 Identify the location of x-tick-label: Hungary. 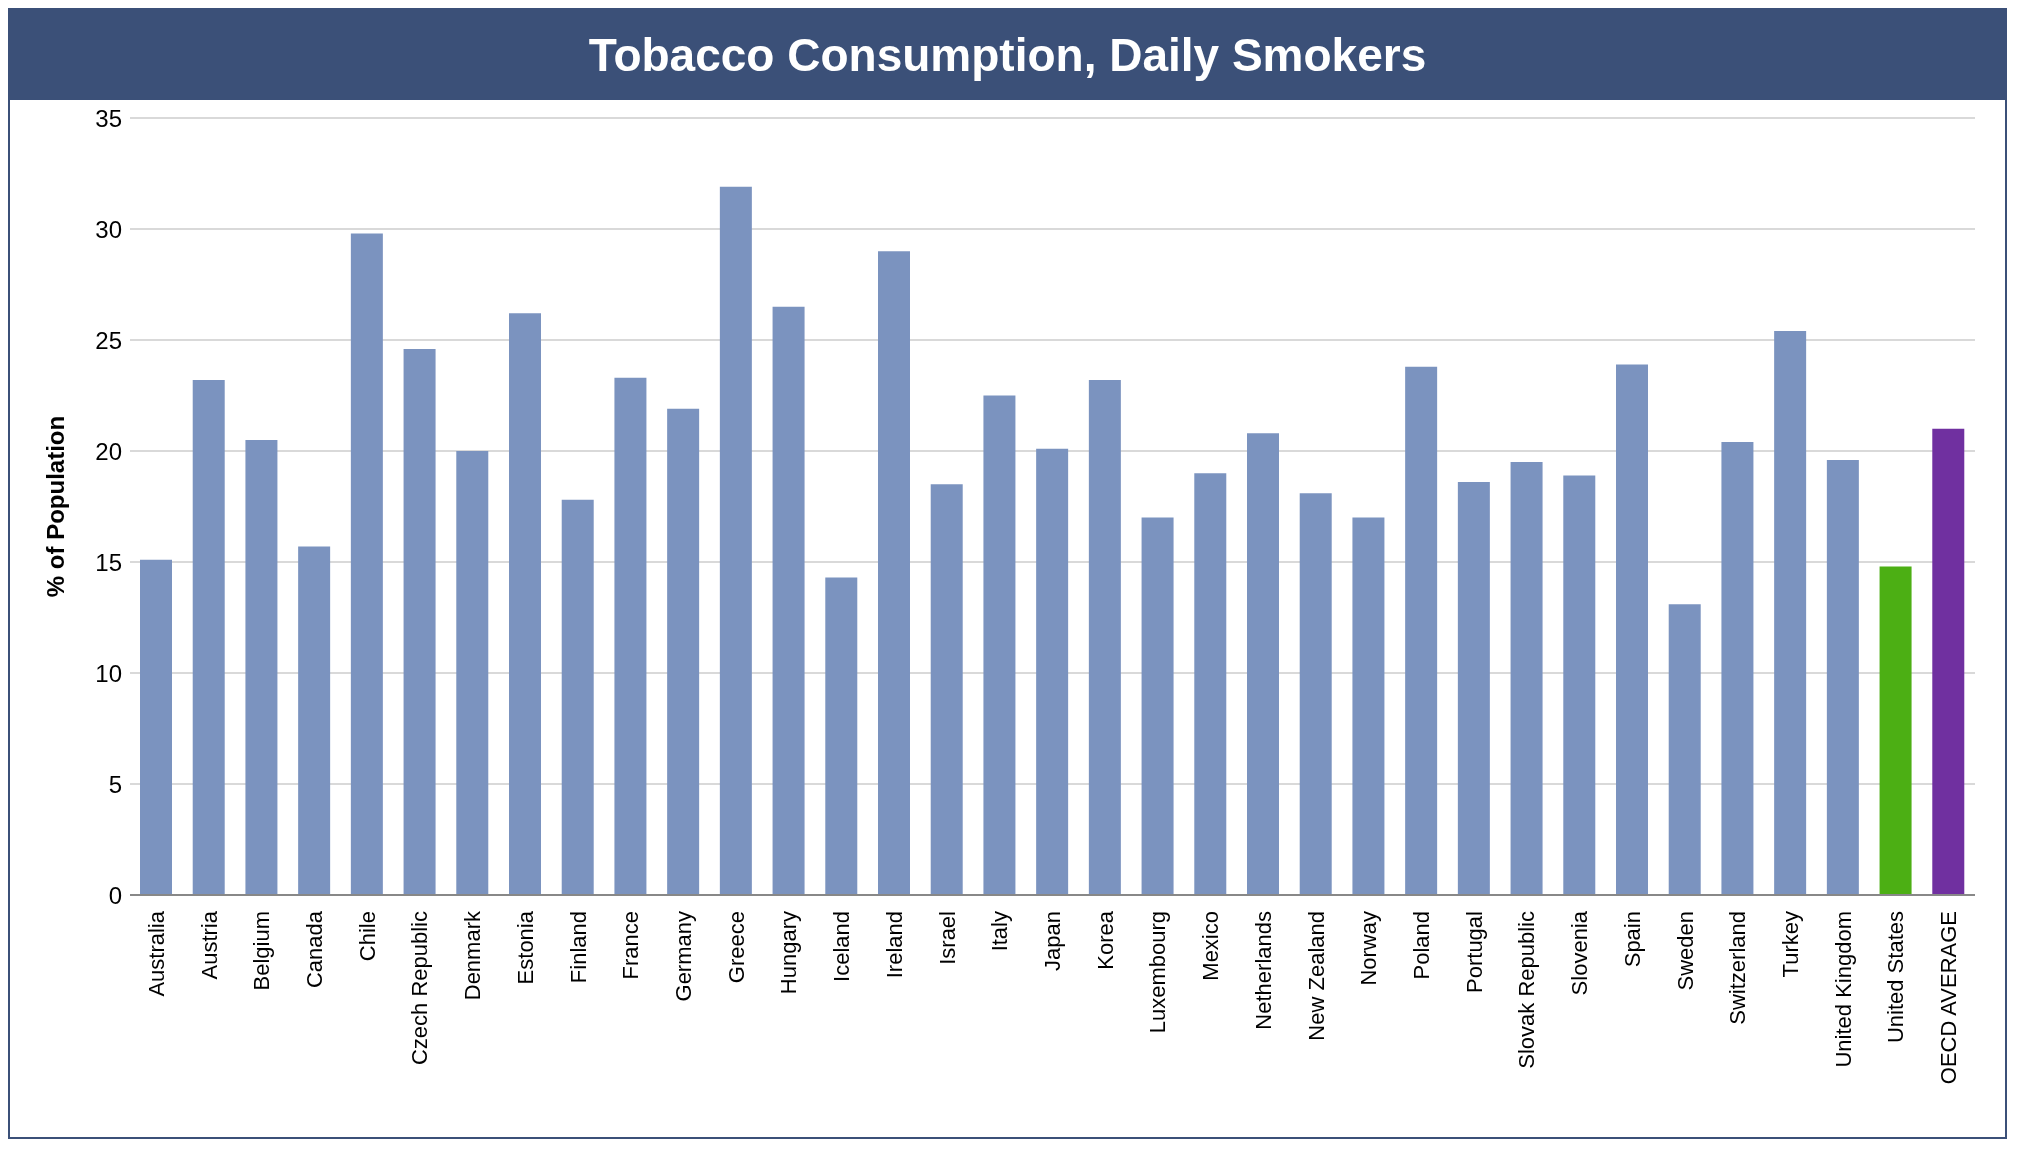
(789, 953).